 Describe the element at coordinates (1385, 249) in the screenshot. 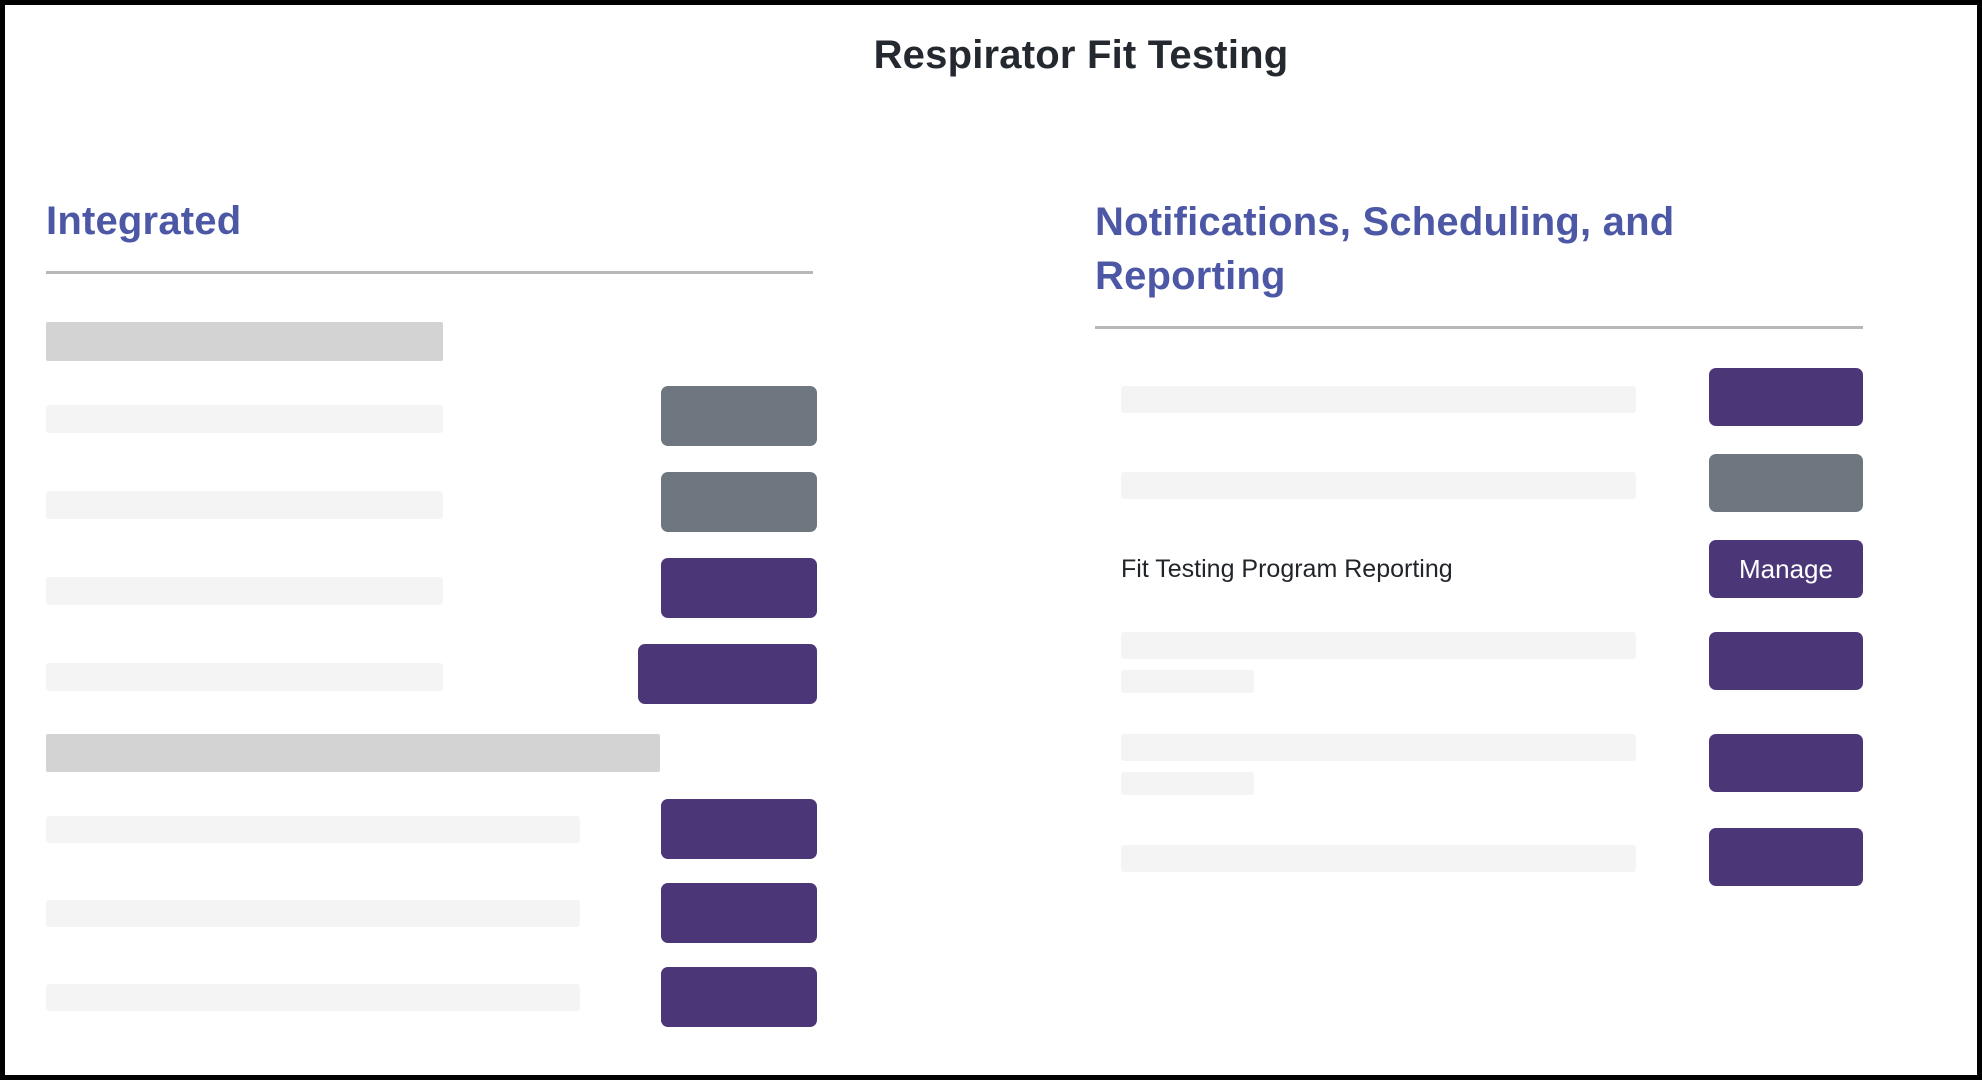

I see `notifications-section-heading: Notifications, Scheduling, and Reporting` at that location.